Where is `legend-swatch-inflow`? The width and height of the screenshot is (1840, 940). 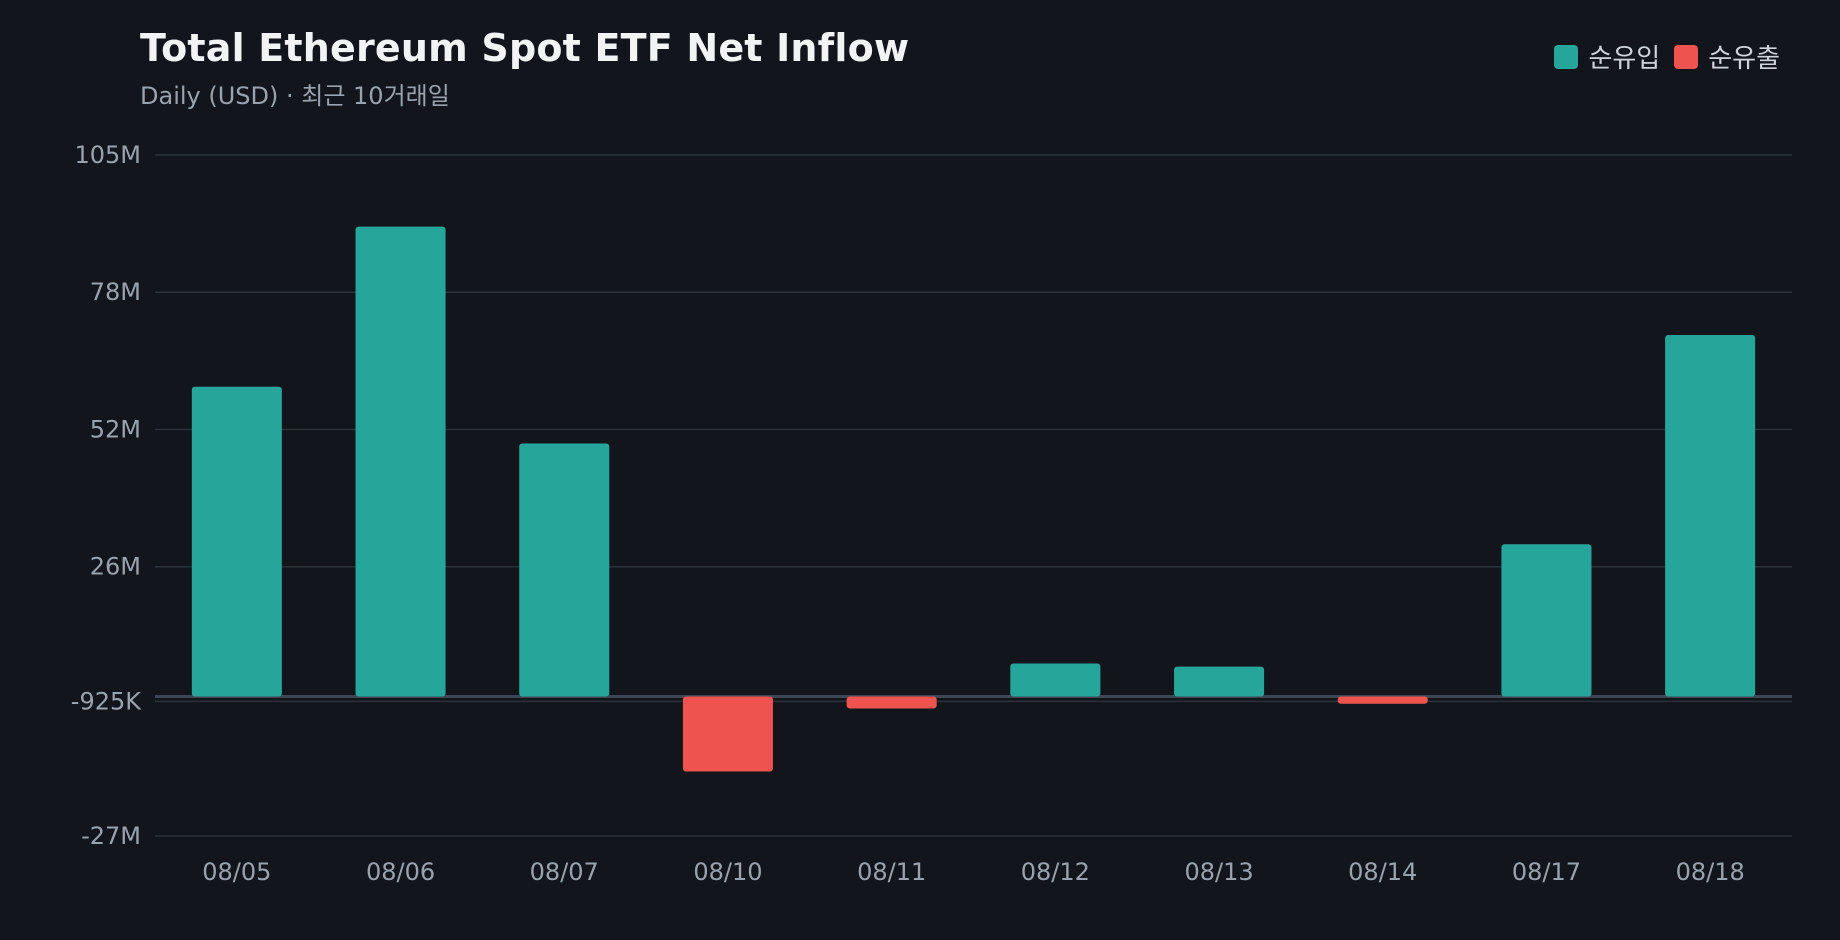
legend-swatch-inflow is located at coordinates (1566, 56).